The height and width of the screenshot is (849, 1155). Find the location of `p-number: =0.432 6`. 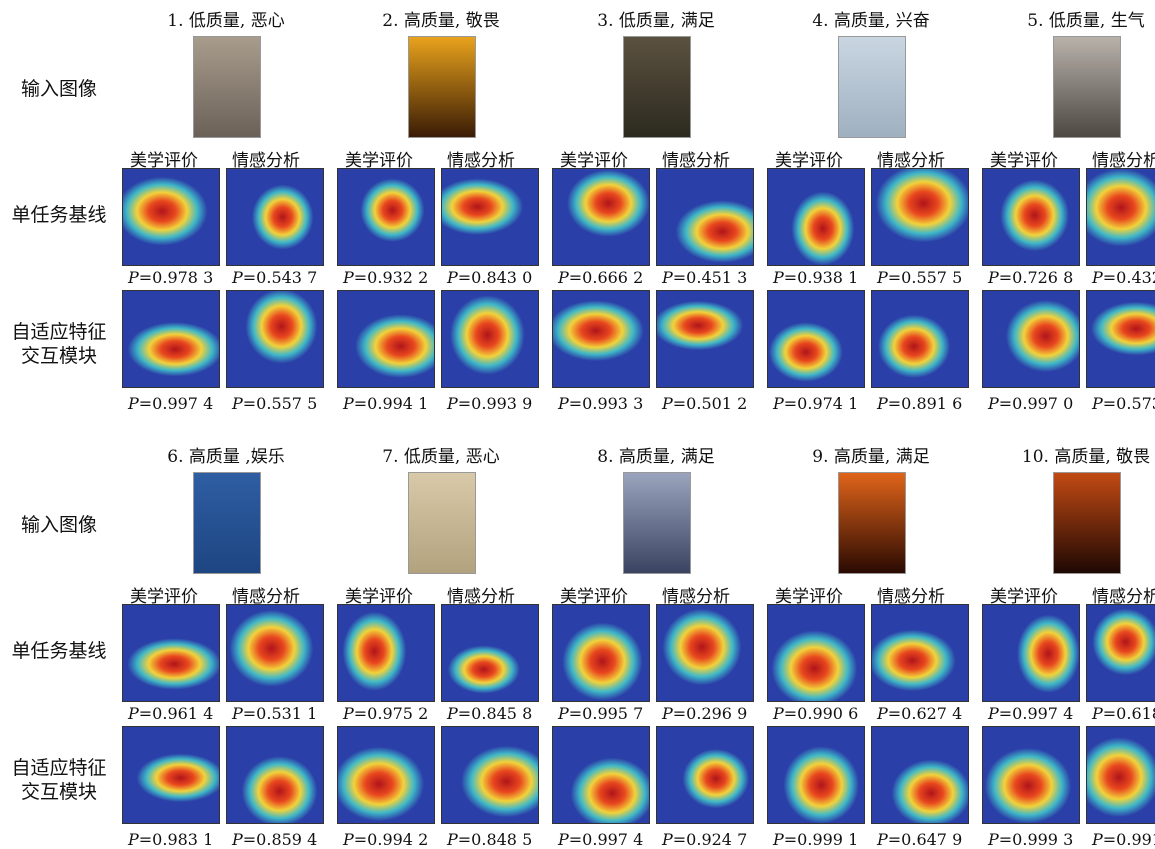

p-number: =0.432 6 is located at coordinates (1128, 277).